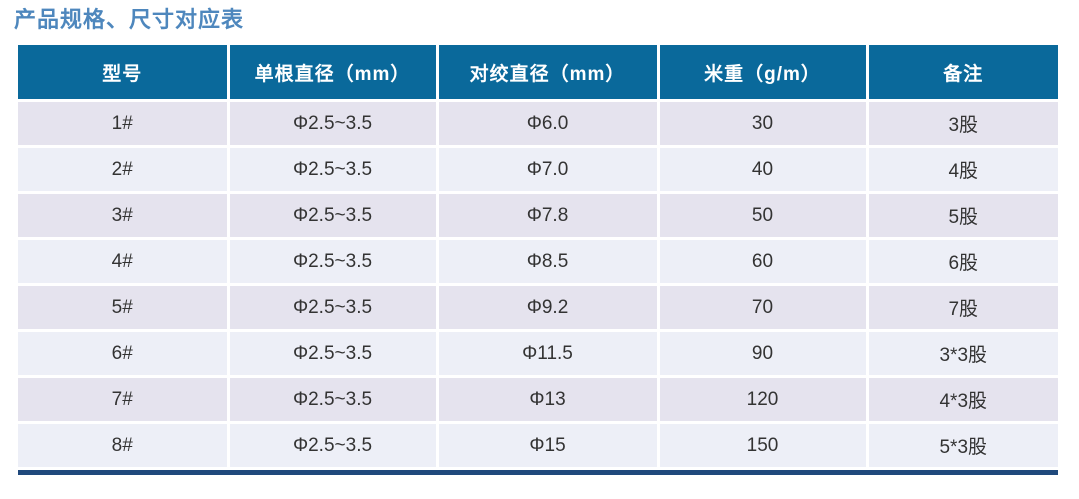 The height and width of the screenshot is (499, 1079). What do you see at coordinates (961, 169) in the screenshot?
I see `table-cell: 4股` at bounding box center [961, 169].